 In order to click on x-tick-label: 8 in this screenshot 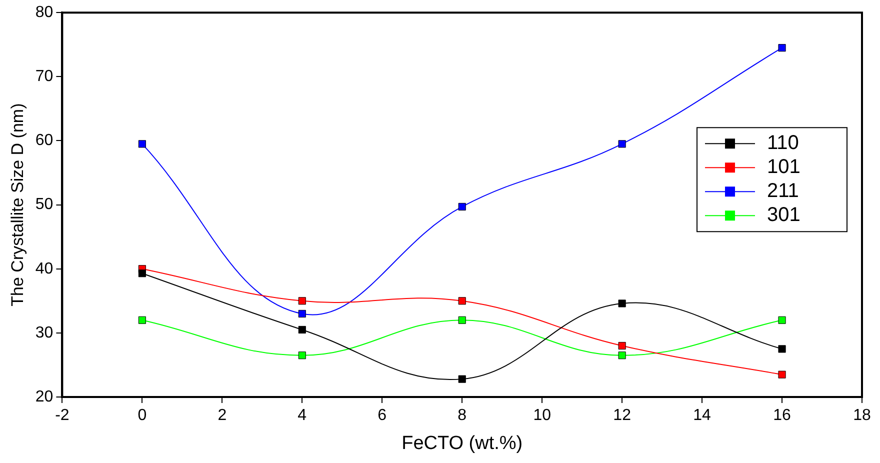, I will do `click(462, 415)`.